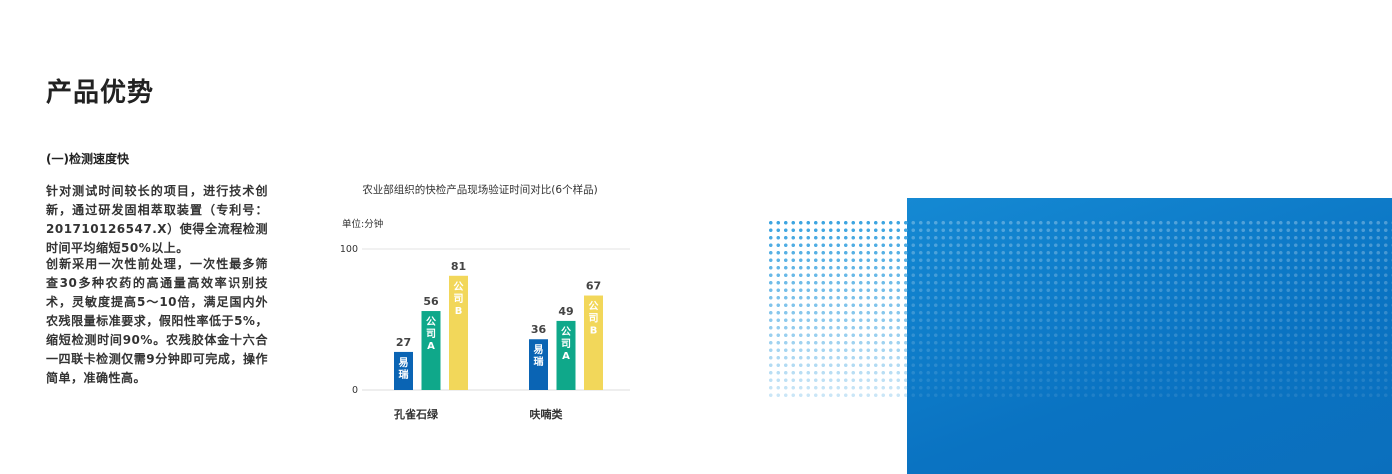 This screenshot has height=474, width=1392. What do you see at coordinates (593, 286) in the screenshot?
I see `data-label: 67` at bounding box center [593, 286].